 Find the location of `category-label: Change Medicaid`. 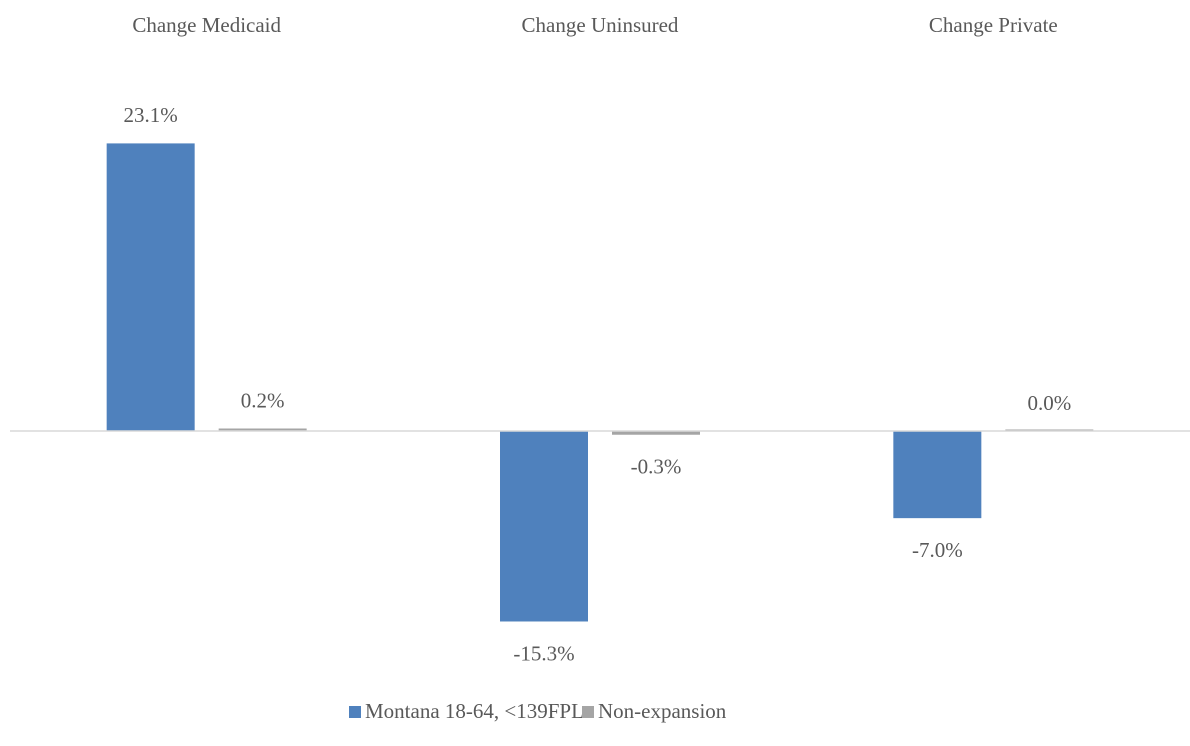

category-label: Change Medicaid is located at coordinates (206, 25).